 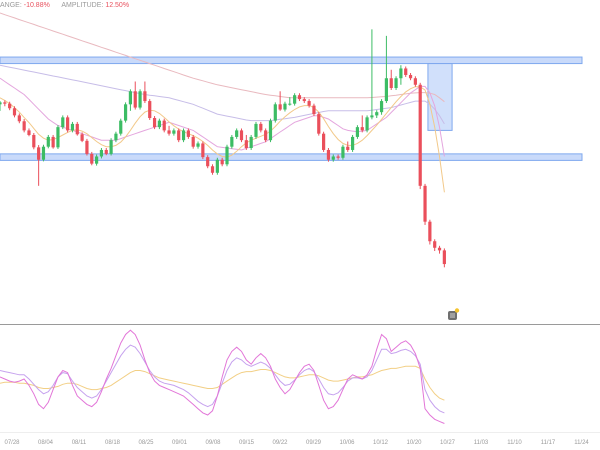 What do you see at coordinates (440, 97) in the screenshot?
I see `highlight-box` at bounding box center [440, 97].